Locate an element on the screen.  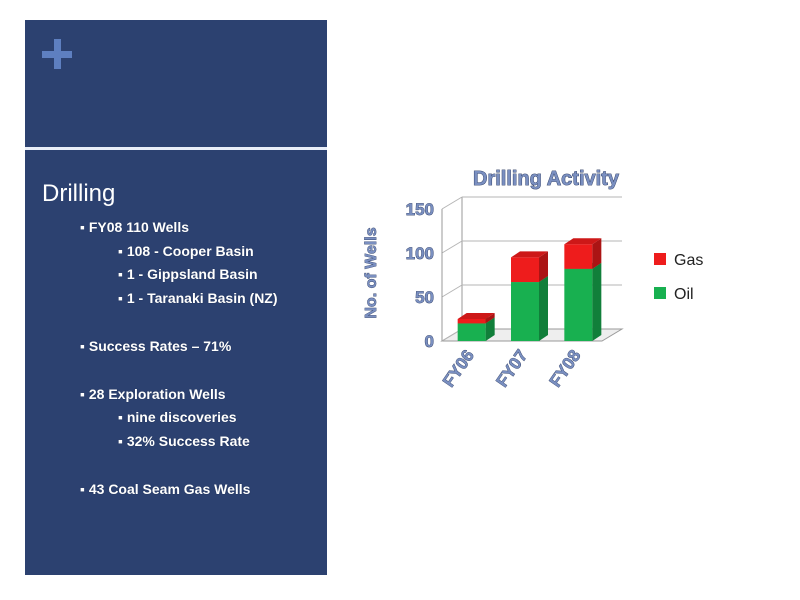
y-tick-label: 50 is located at coordinates (424, 297).